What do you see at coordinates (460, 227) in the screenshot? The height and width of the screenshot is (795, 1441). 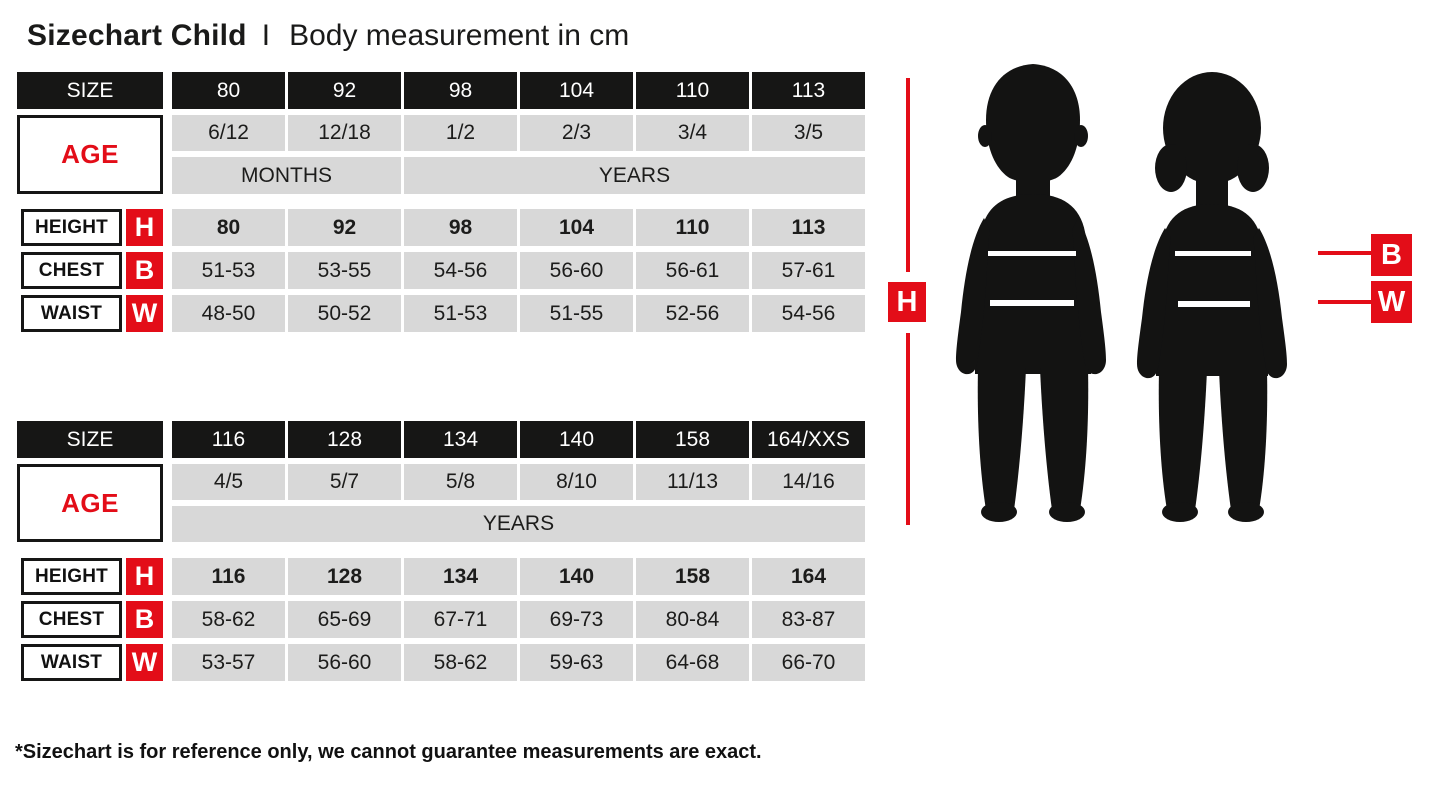 I see `height-value-cell: 98` at bounding box center [460, 227].